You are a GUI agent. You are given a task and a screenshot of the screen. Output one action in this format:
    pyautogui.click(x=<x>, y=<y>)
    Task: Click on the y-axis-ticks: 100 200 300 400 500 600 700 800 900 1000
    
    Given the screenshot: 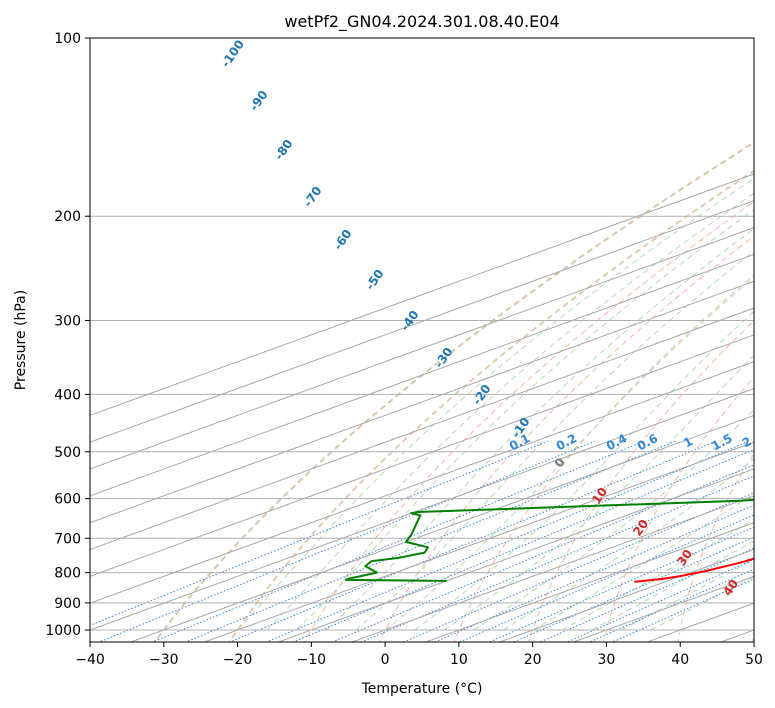 What is the action you would take?
    pyautogui.click(x=67, y=335)
    